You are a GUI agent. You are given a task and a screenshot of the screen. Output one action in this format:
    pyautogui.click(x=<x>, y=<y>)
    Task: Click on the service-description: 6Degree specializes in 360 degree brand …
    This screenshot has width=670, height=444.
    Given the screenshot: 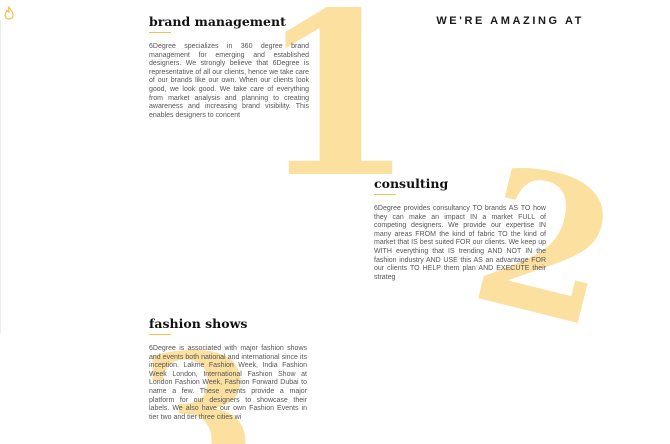 What is the action you would take?
    pyautogui.click(x=229, y=81)
    